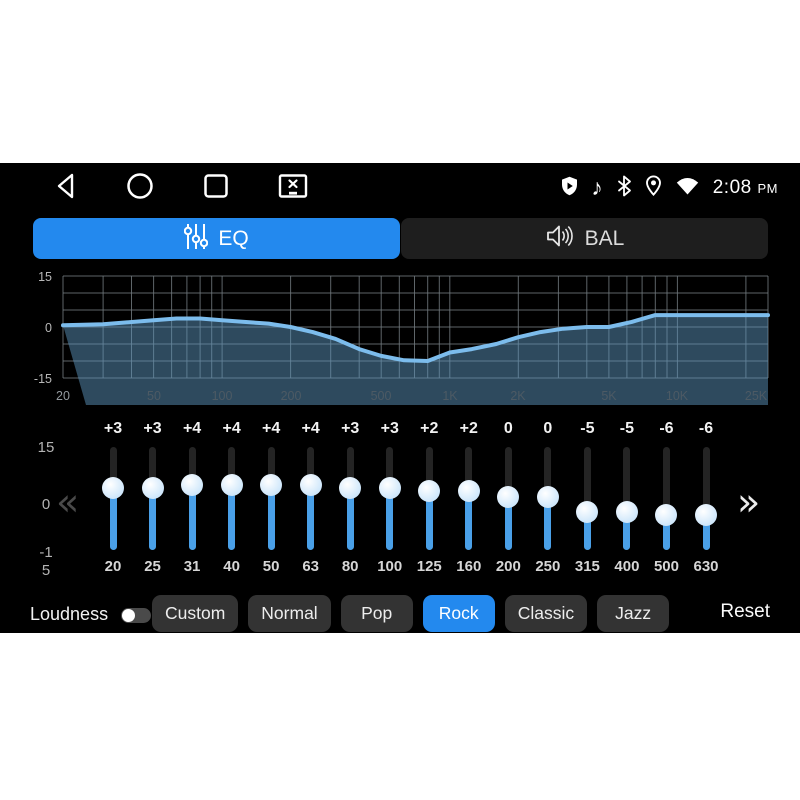 This screenshot has width=800, height=800. Describe the element at coordinates (429, 566) in the screenshot. I see `band-frequency-label: 125` at that location.